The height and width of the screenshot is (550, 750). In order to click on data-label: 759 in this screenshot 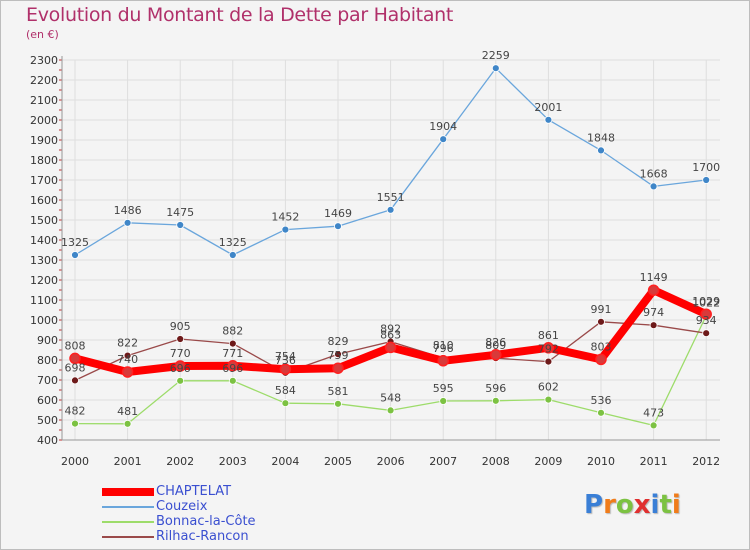, I will do `click(338, 355)`.